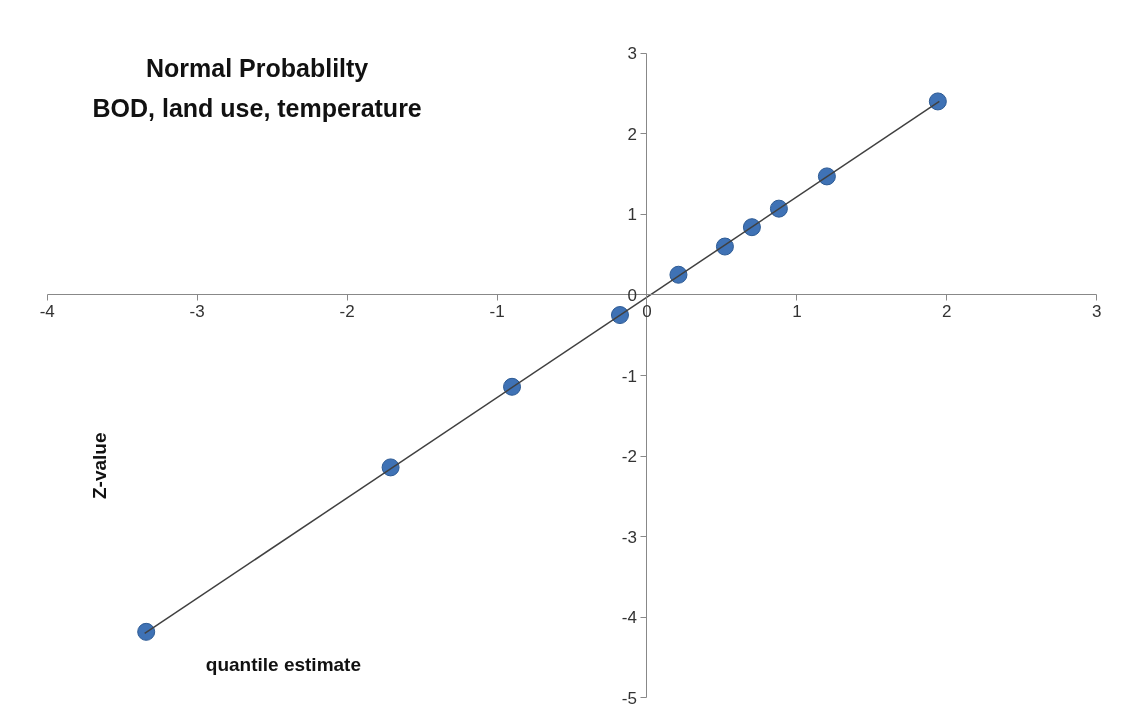 The image size is (1133, 720). What do you see at coordinates (629, 537) in the screenshot?
I see `y-tick-label: -3` at bounding box center [629, 537].